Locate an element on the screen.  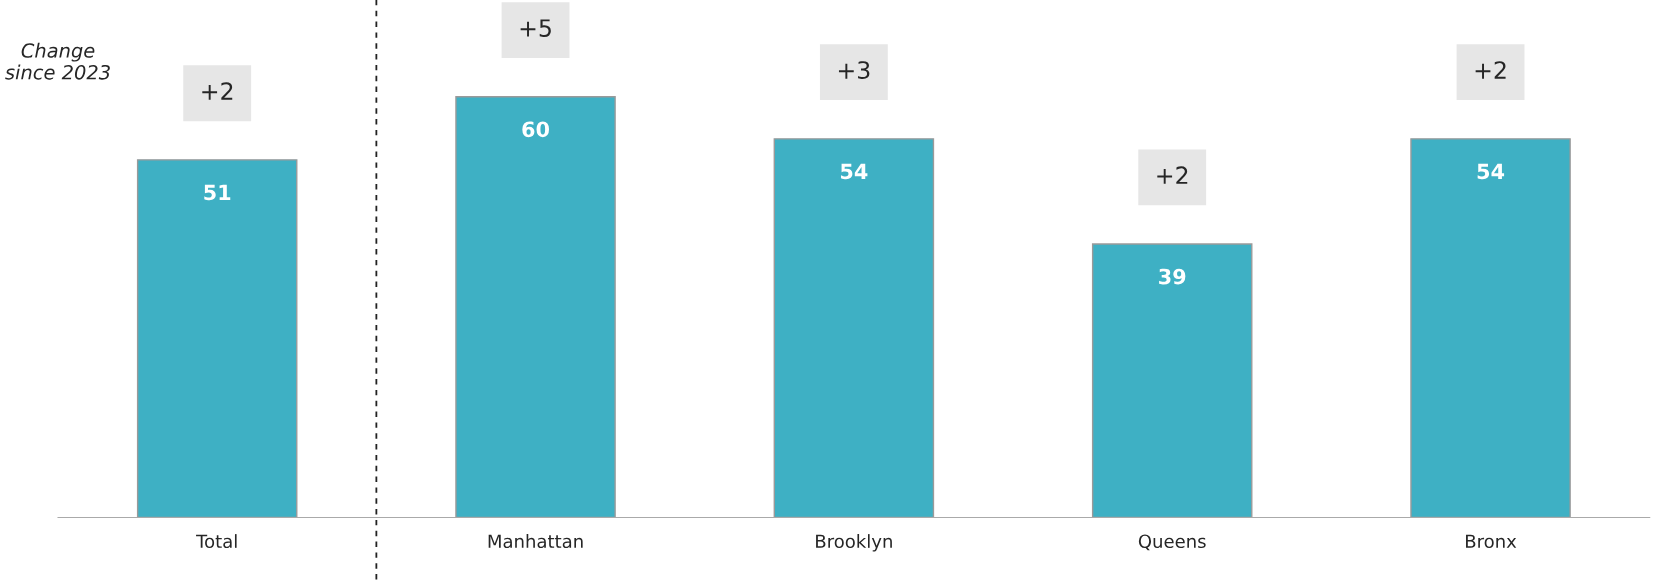
annotation: +3 is located at coordinates (854, 70).